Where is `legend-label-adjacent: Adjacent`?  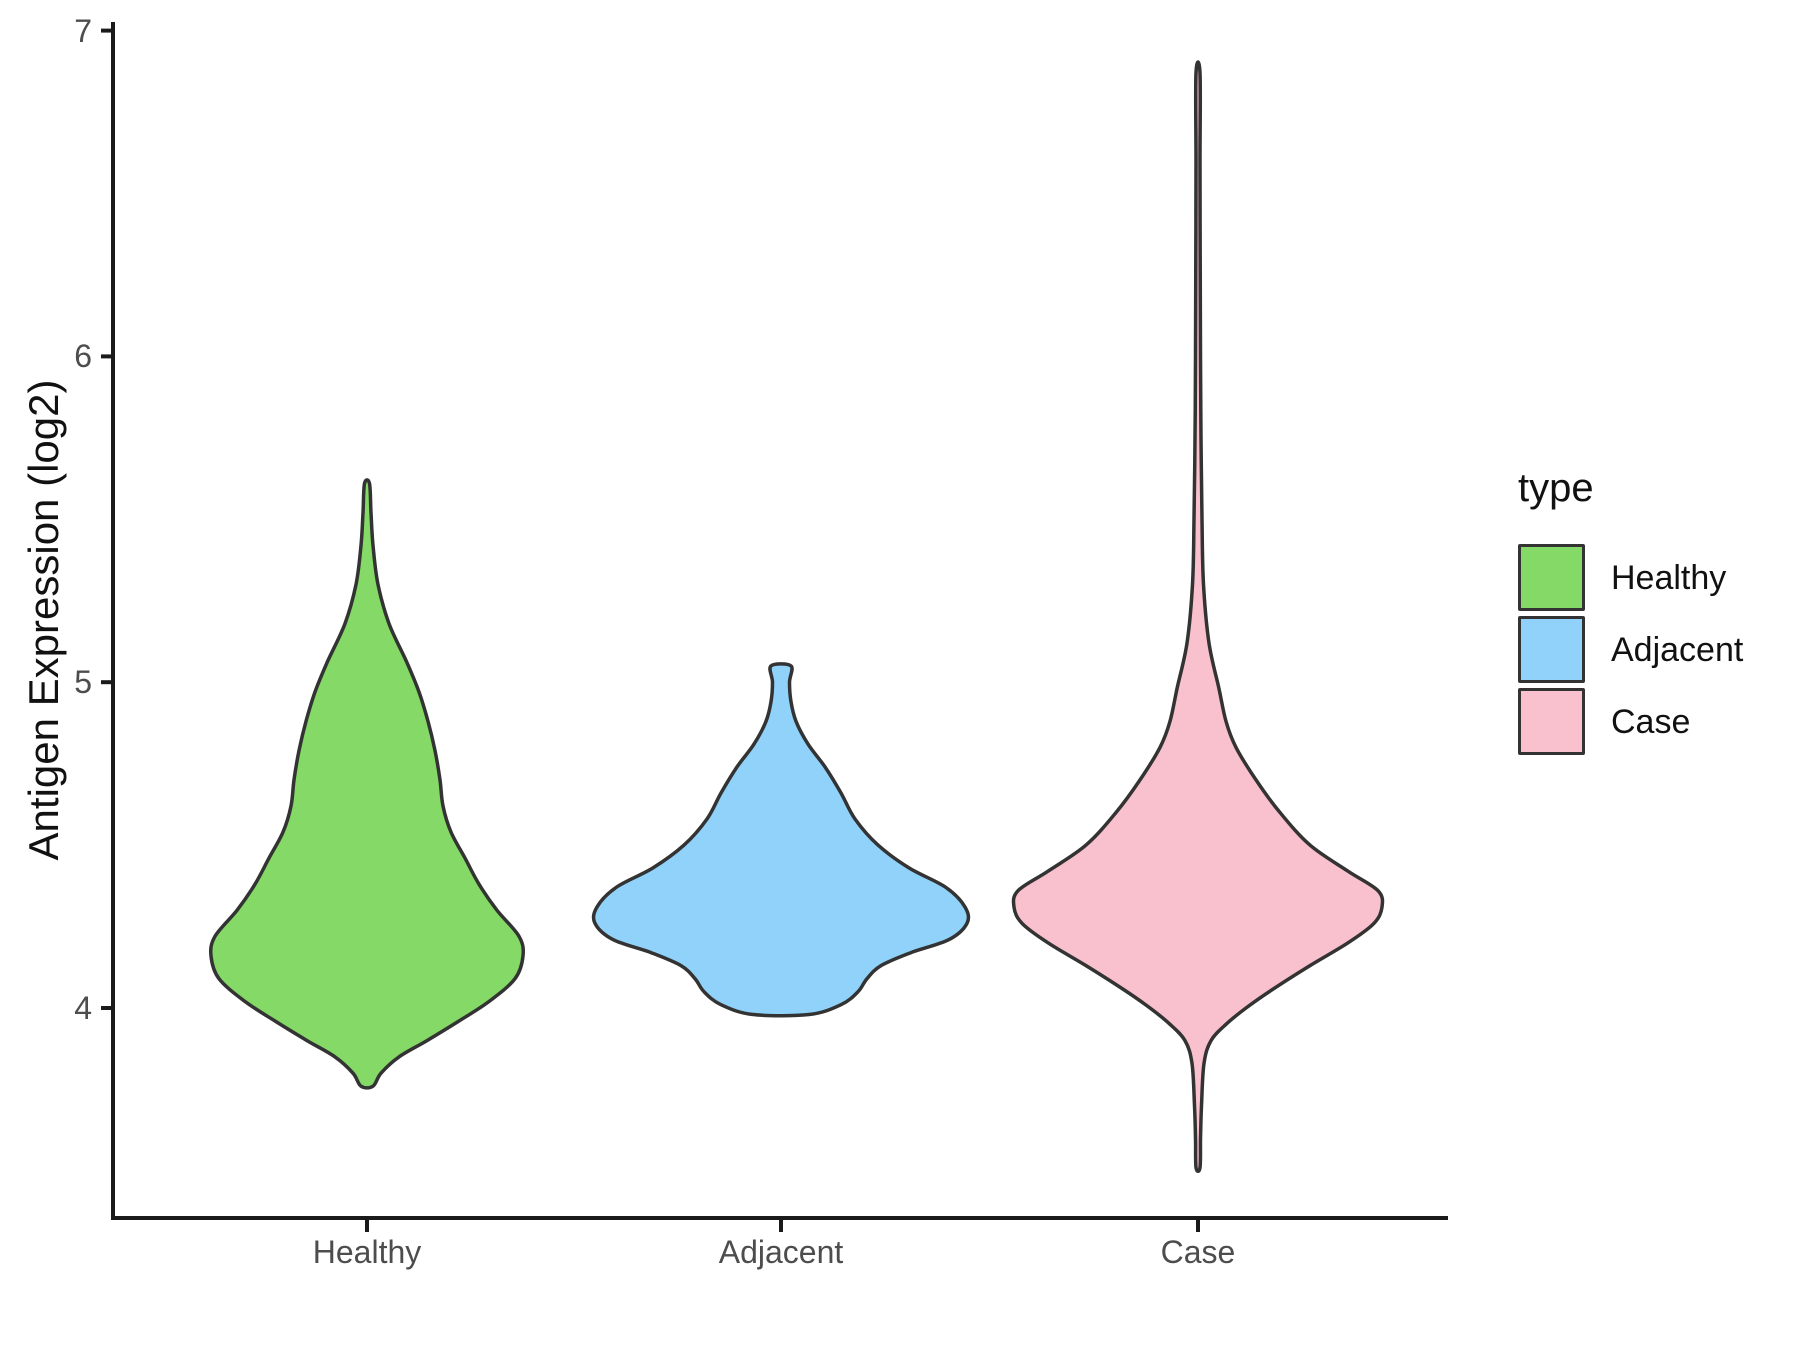
legend-label-adjacent: Adjacent is located at coordinates (1677, 649).